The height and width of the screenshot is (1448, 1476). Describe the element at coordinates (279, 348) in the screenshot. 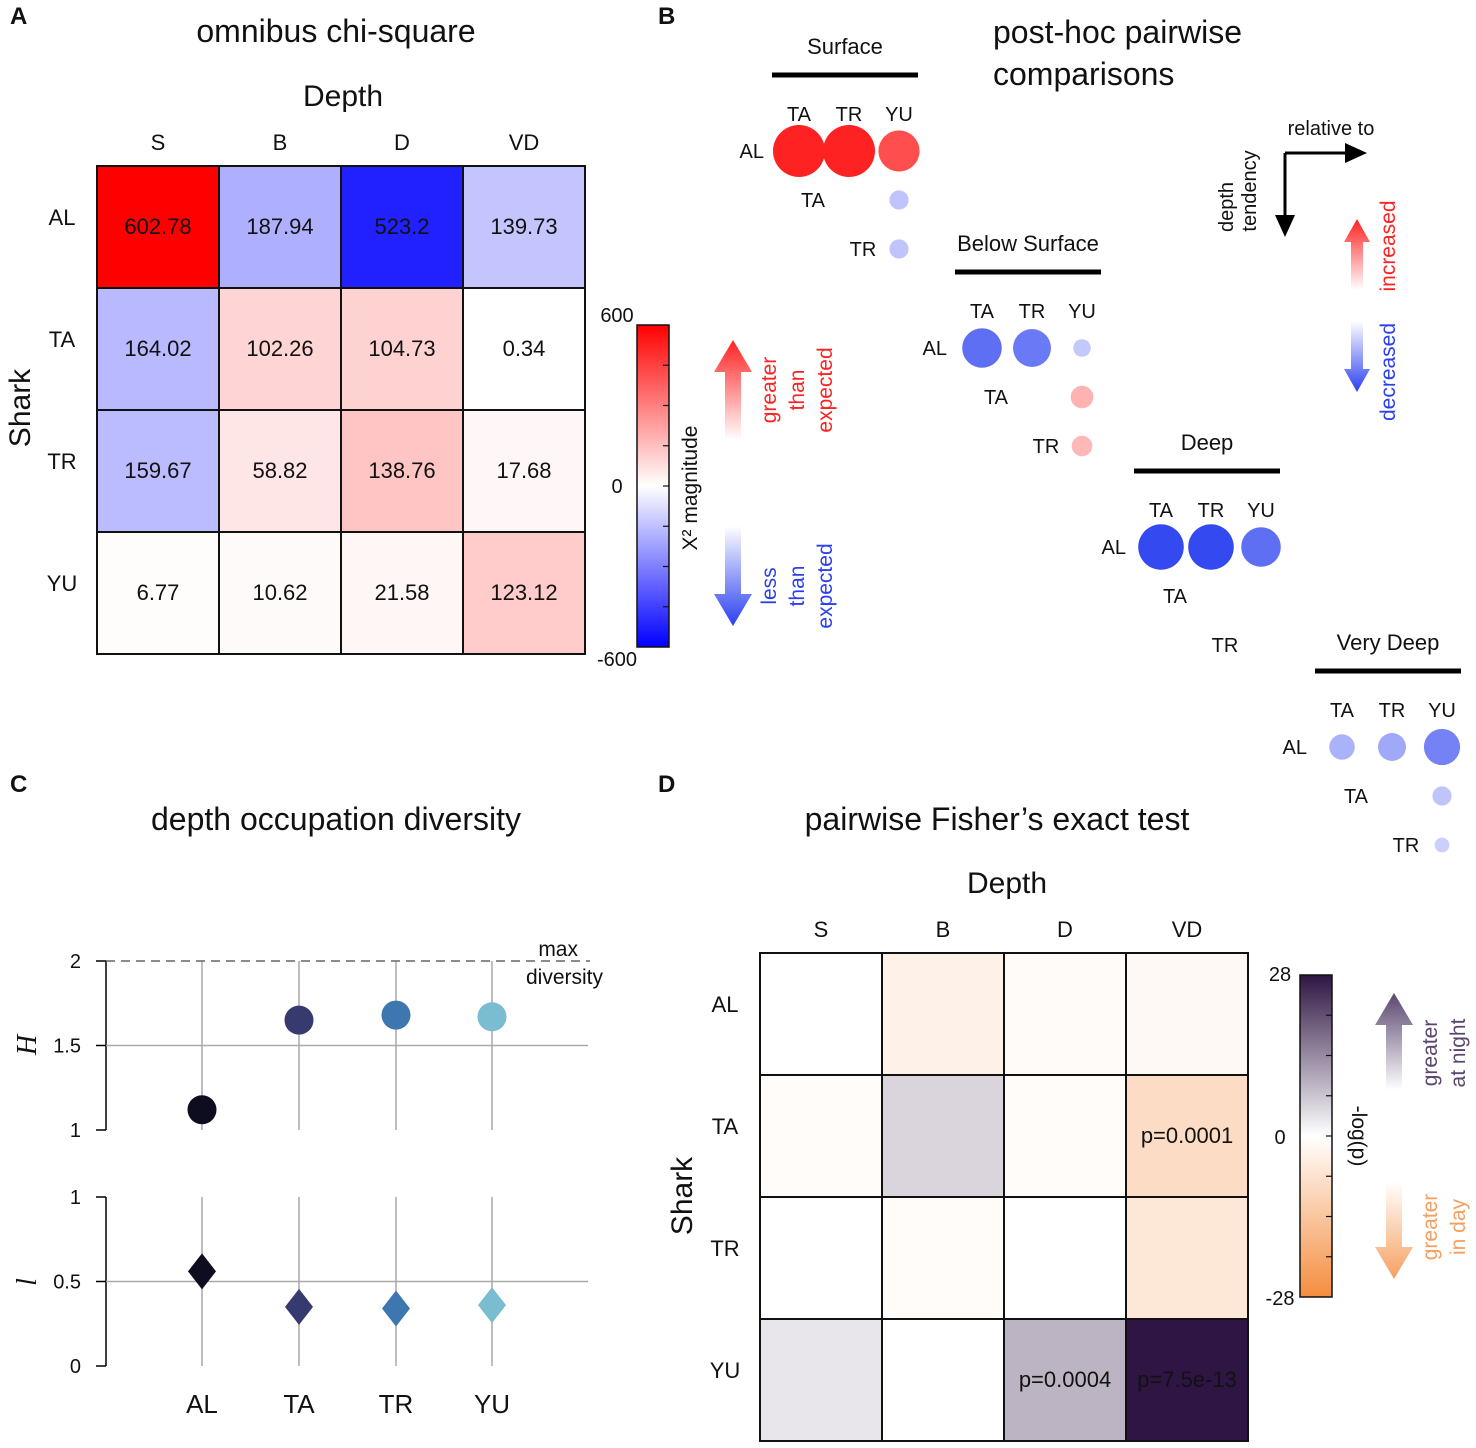

I see `a-cell-value: 102.26` at that location.